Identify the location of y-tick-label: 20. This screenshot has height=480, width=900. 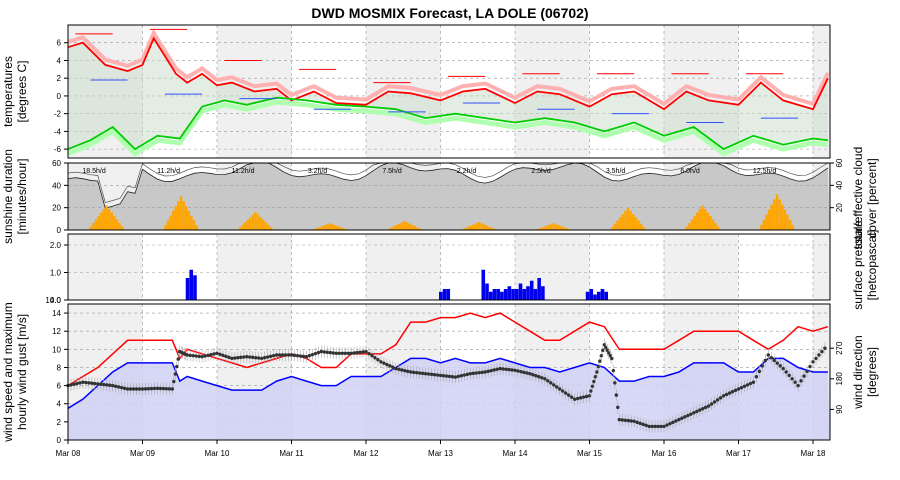
(56, 208).